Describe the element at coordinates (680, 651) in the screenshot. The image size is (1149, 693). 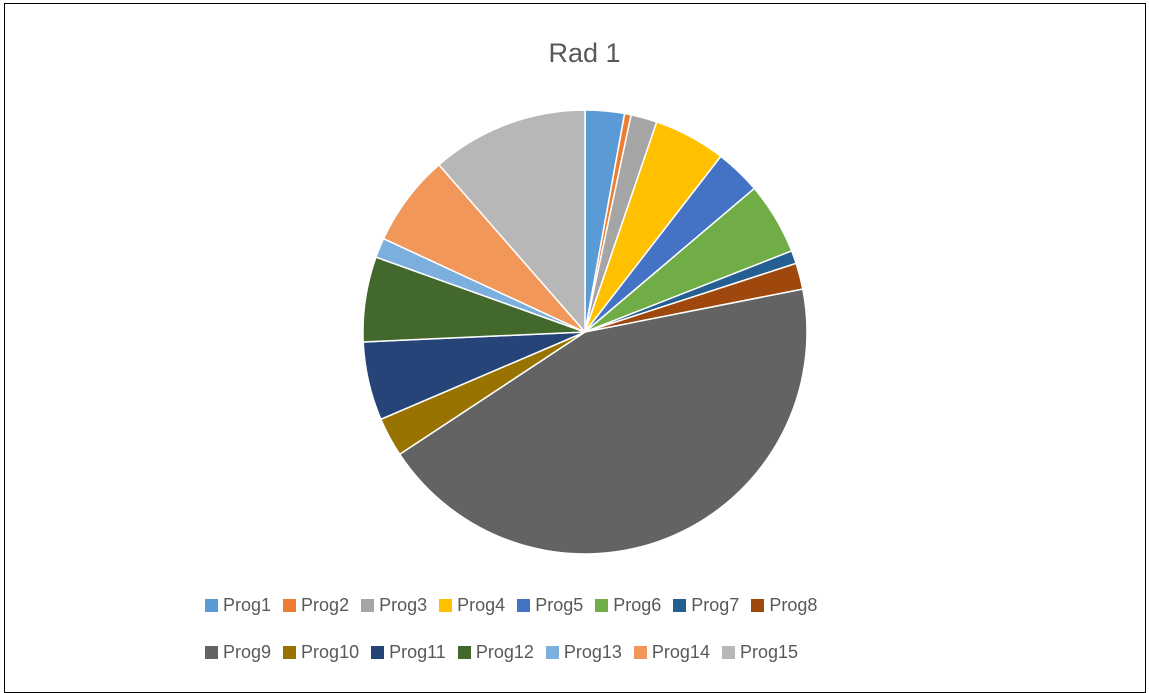
I see `legend-label: Prog14` at that location.